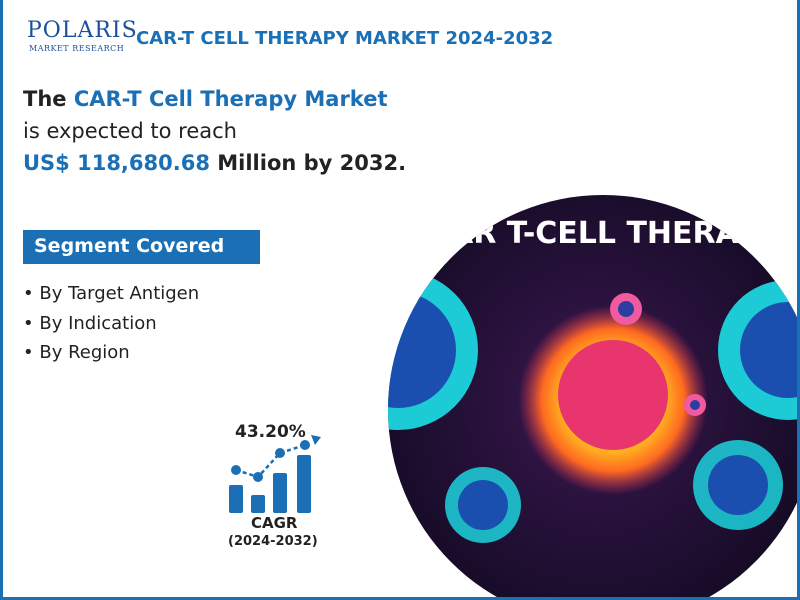  What do you see at coordinates (89, 323) in the screenshot?
I see `segment-item: By Indication` at bounding box center [89, 323].